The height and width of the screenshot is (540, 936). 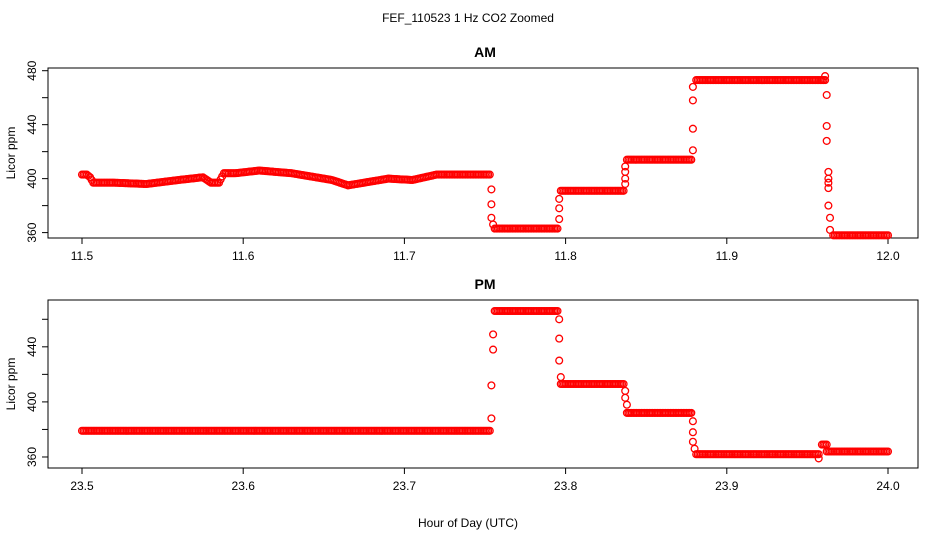 What do you see at coordinates (888, 256) in the screenshot?
I see `x-tick-label: 12.0` at bounding box center [888, 256].